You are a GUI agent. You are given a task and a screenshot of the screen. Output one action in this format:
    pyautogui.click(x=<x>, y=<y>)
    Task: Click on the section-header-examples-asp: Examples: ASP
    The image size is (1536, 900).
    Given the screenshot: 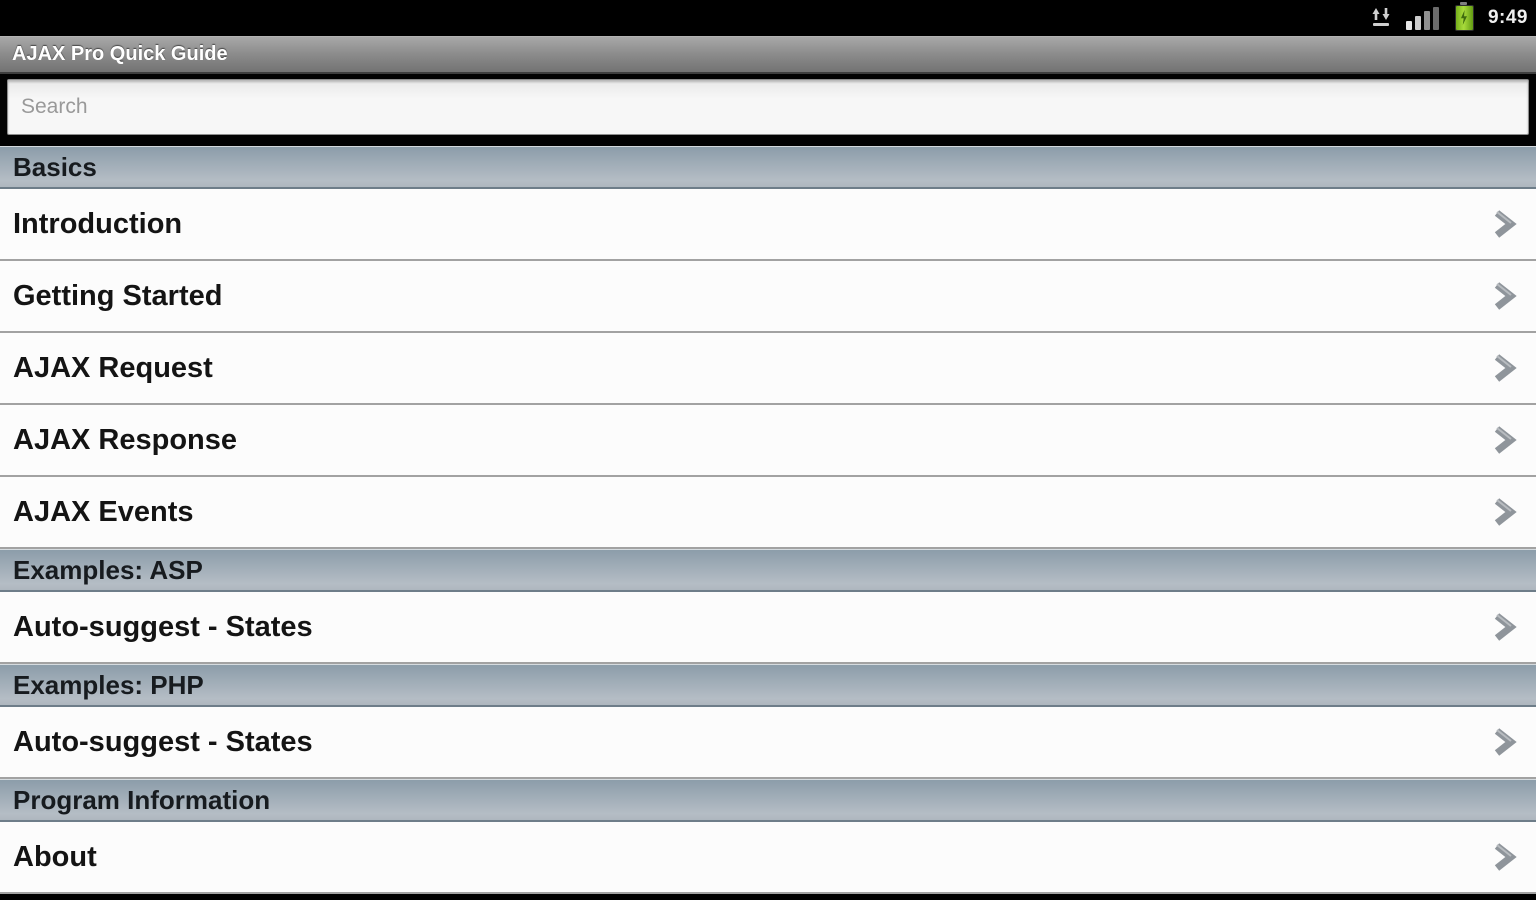 What is the action you would take?
    pyautogui.click(x=768, y=570)
    